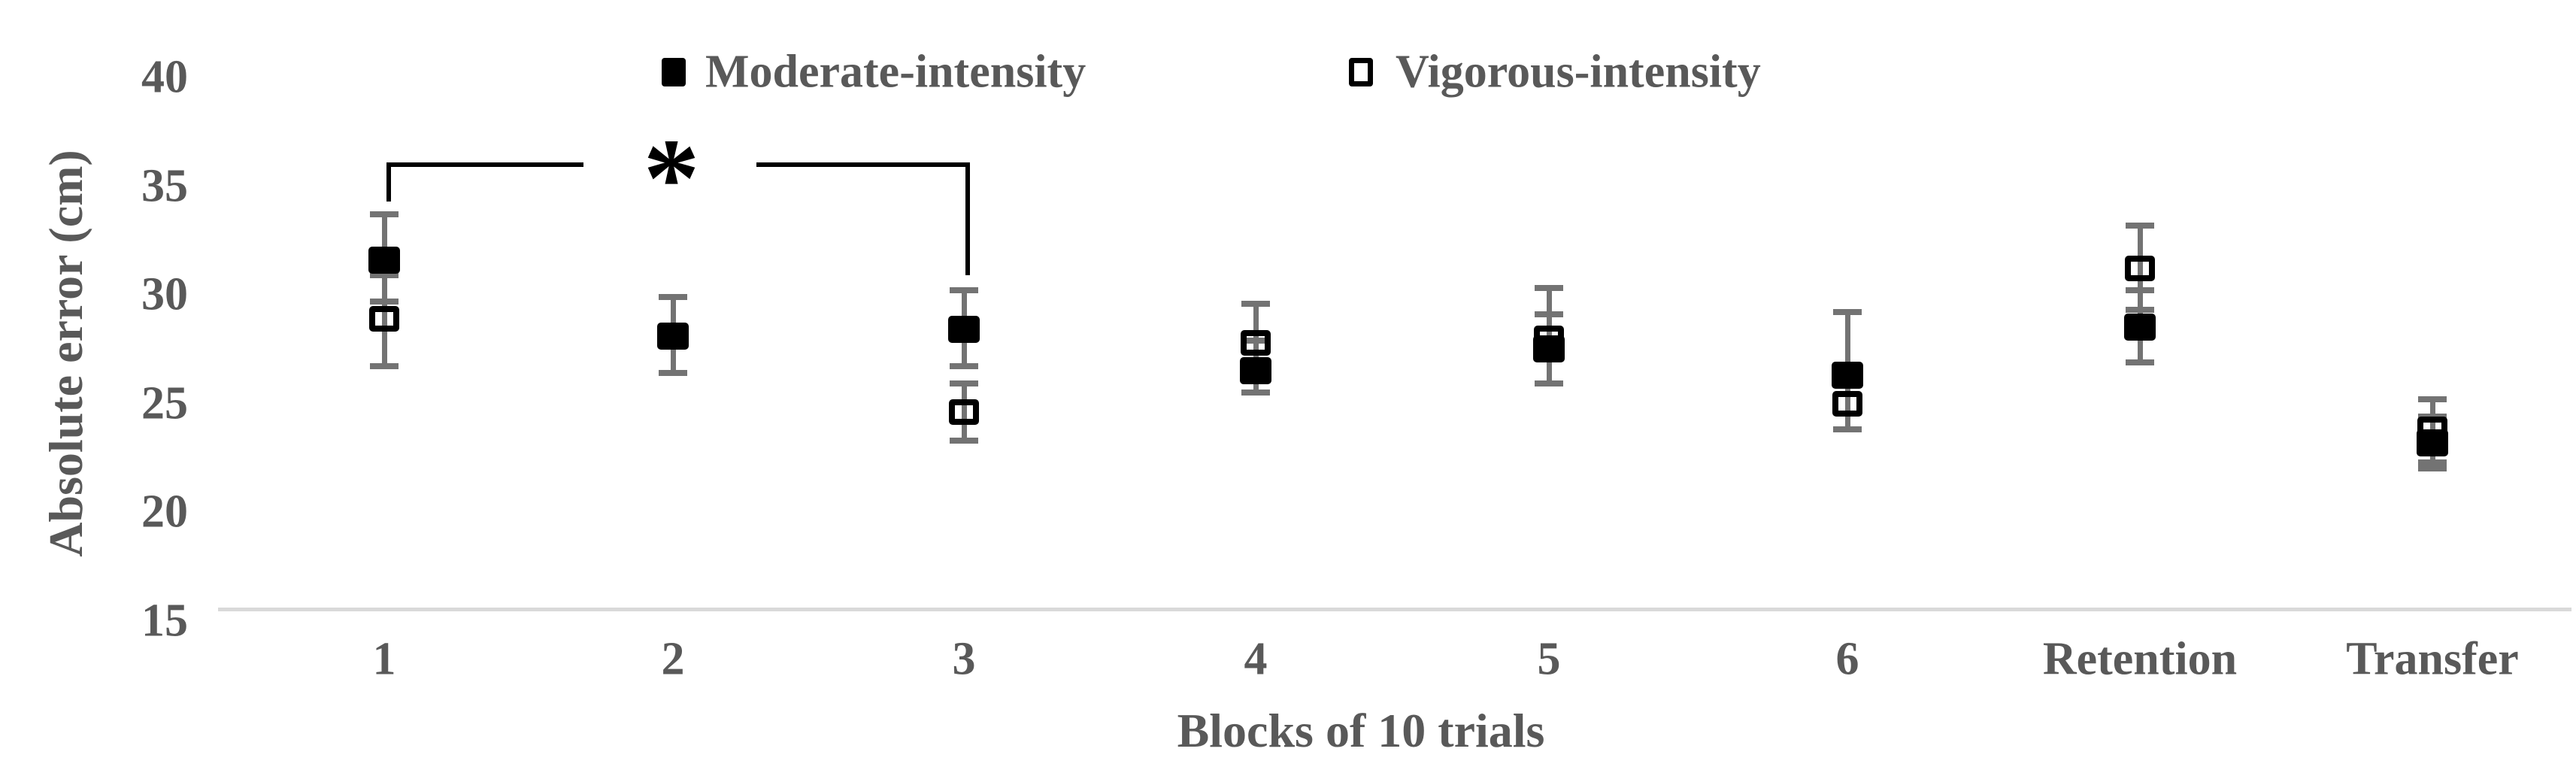  Describe the element at coordinates (388, 182) in the screenshot. I see `significance-bracket-left-vertical` at that location.